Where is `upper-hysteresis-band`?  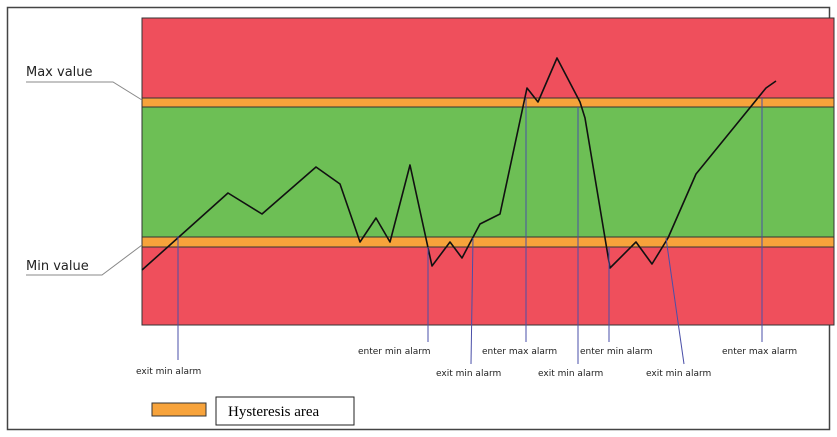 upper-hysteresis-band is located at coordinates (488, 102).